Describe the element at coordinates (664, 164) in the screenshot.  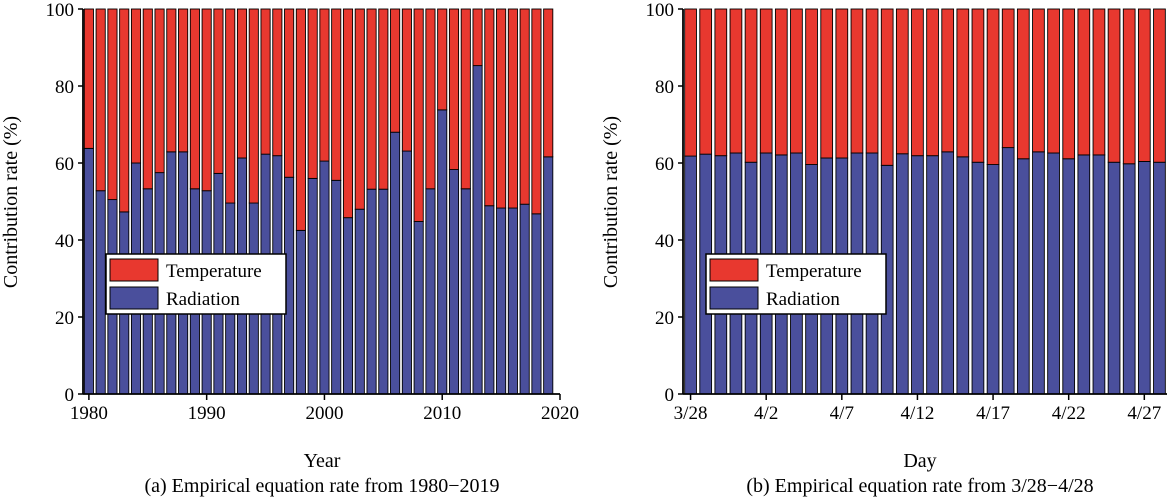
I see `panel-b-y-tick-label: 60` at that location.